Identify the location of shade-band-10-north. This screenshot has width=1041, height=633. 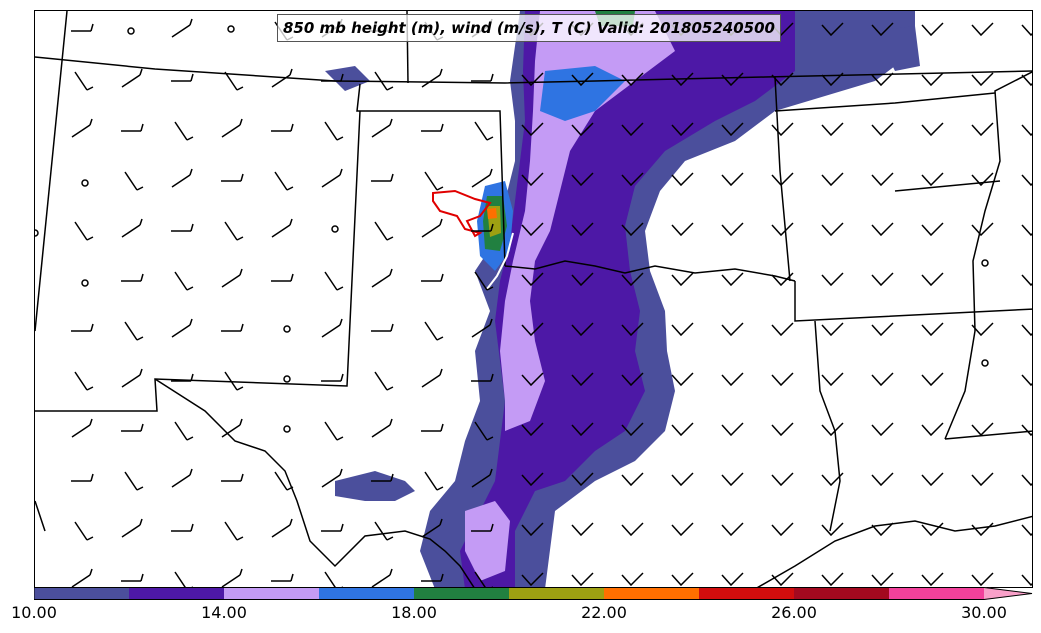
(347, 78).